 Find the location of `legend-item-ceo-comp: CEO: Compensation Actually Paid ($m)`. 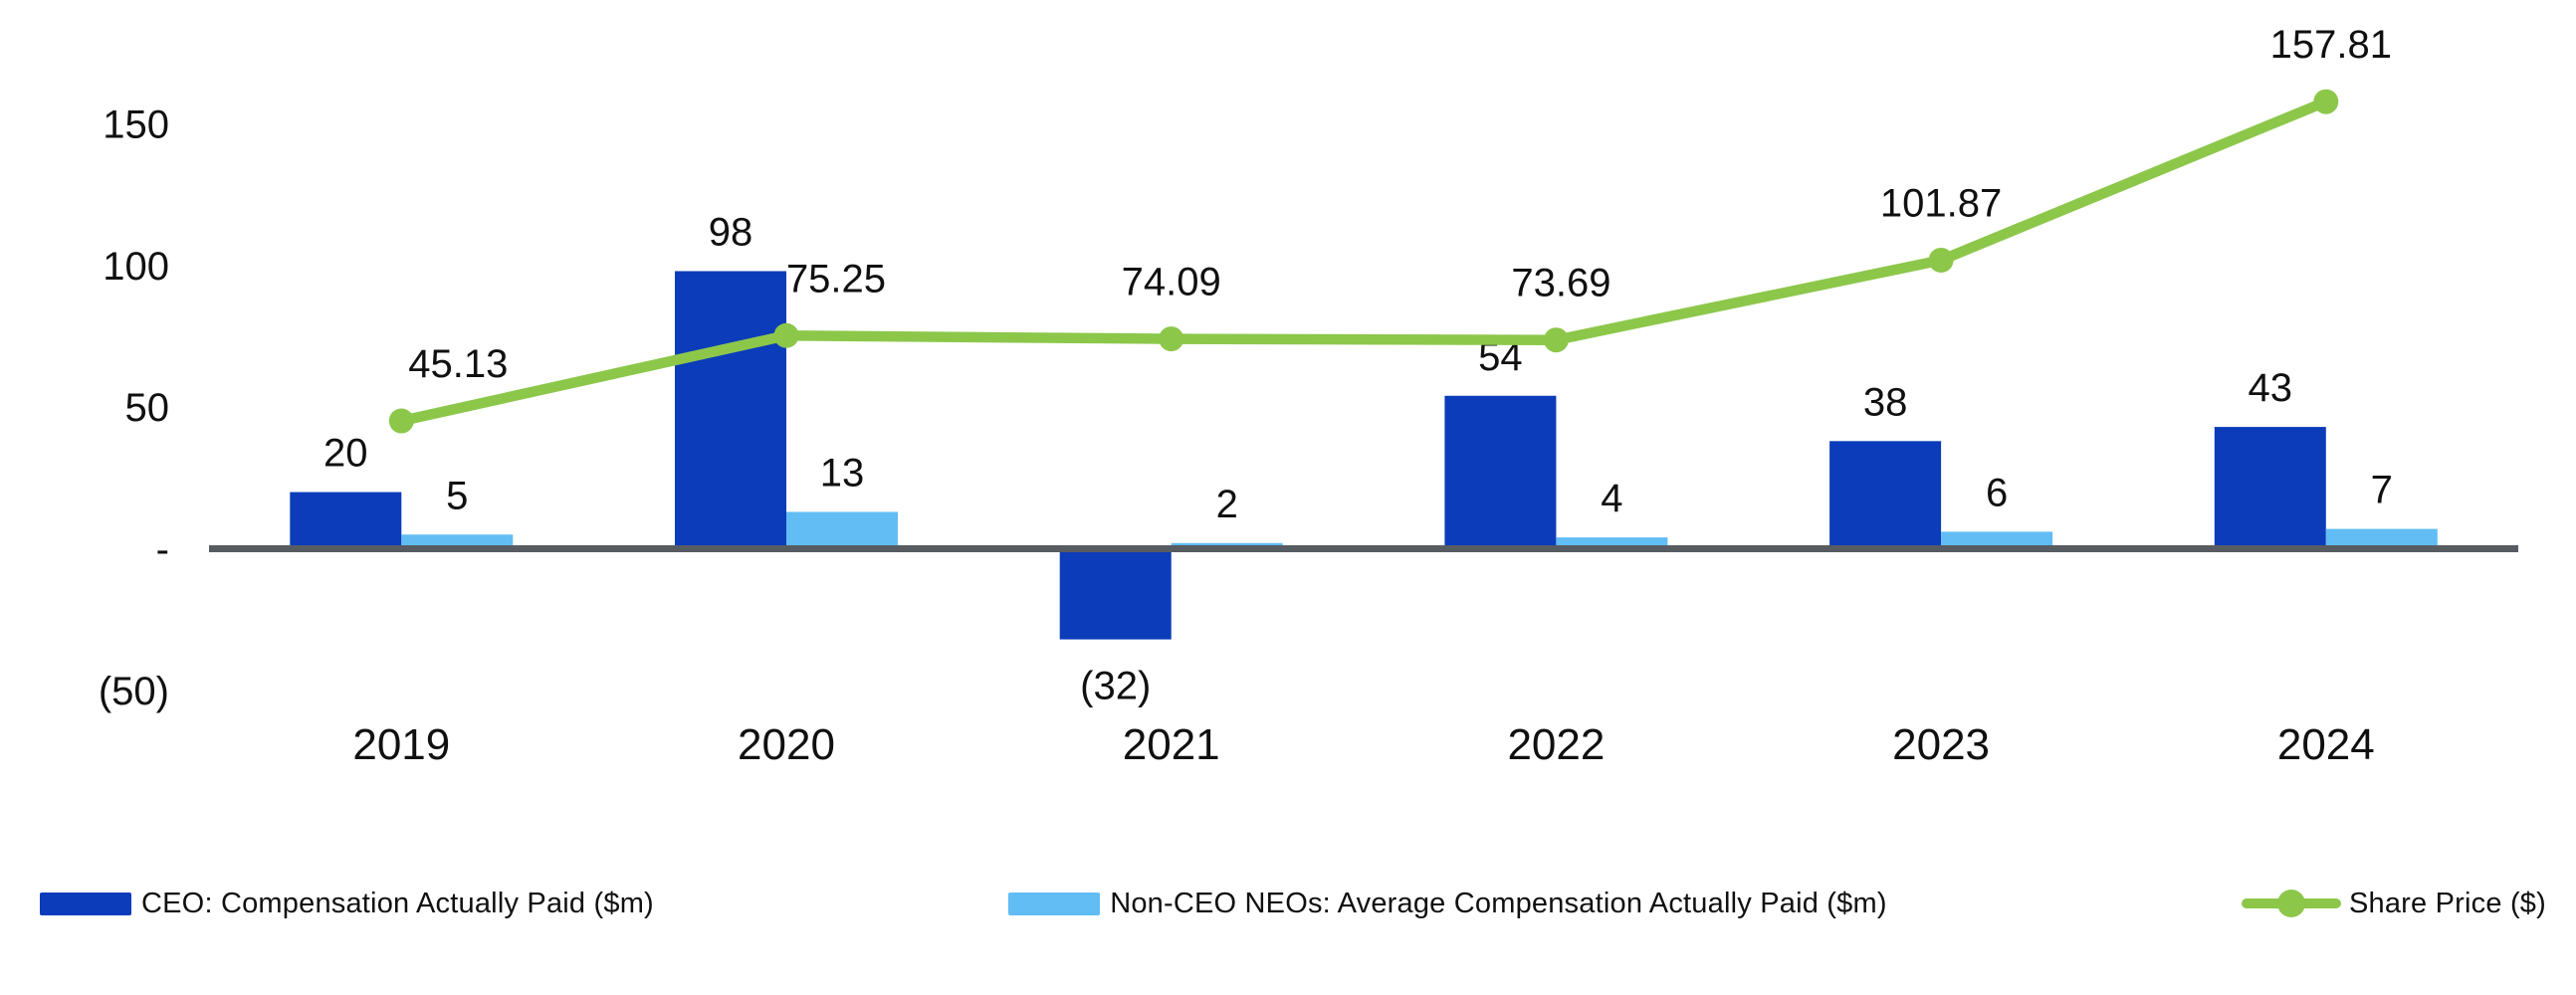

legend-item-ceo-comp: CEO: Compensation Actually Paid ($m) is located at coordinates (347, 904).